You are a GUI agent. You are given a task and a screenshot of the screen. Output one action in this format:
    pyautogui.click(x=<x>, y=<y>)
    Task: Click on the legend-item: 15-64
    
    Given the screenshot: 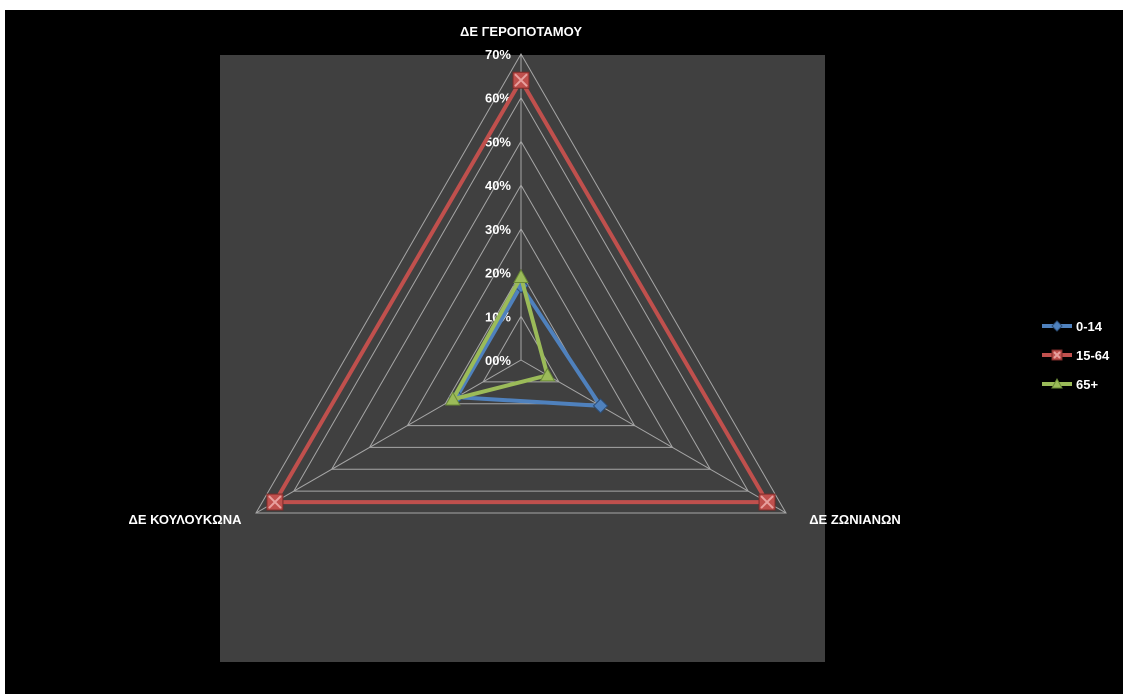 What is the action you would take?
    pyautogui.click(x=1076, y=355)
    